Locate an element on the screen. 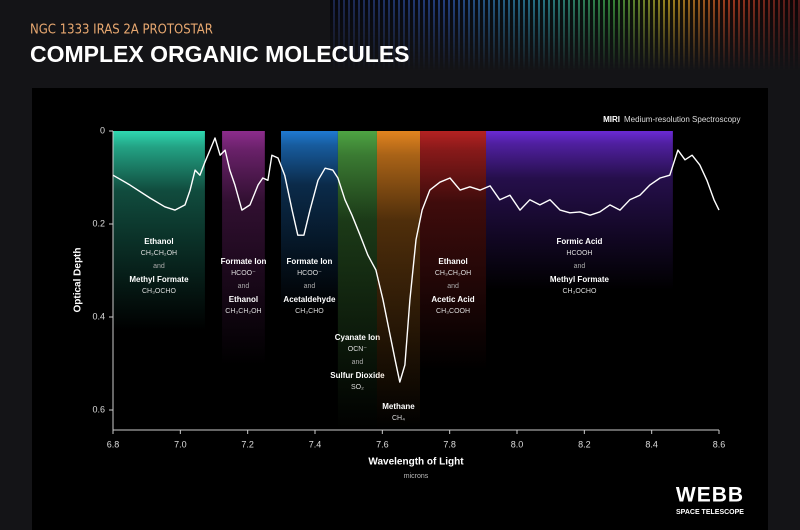 The height and width of the screenshot is (530, 800). band-label: CH₄ is located at coordinates (398, 418).